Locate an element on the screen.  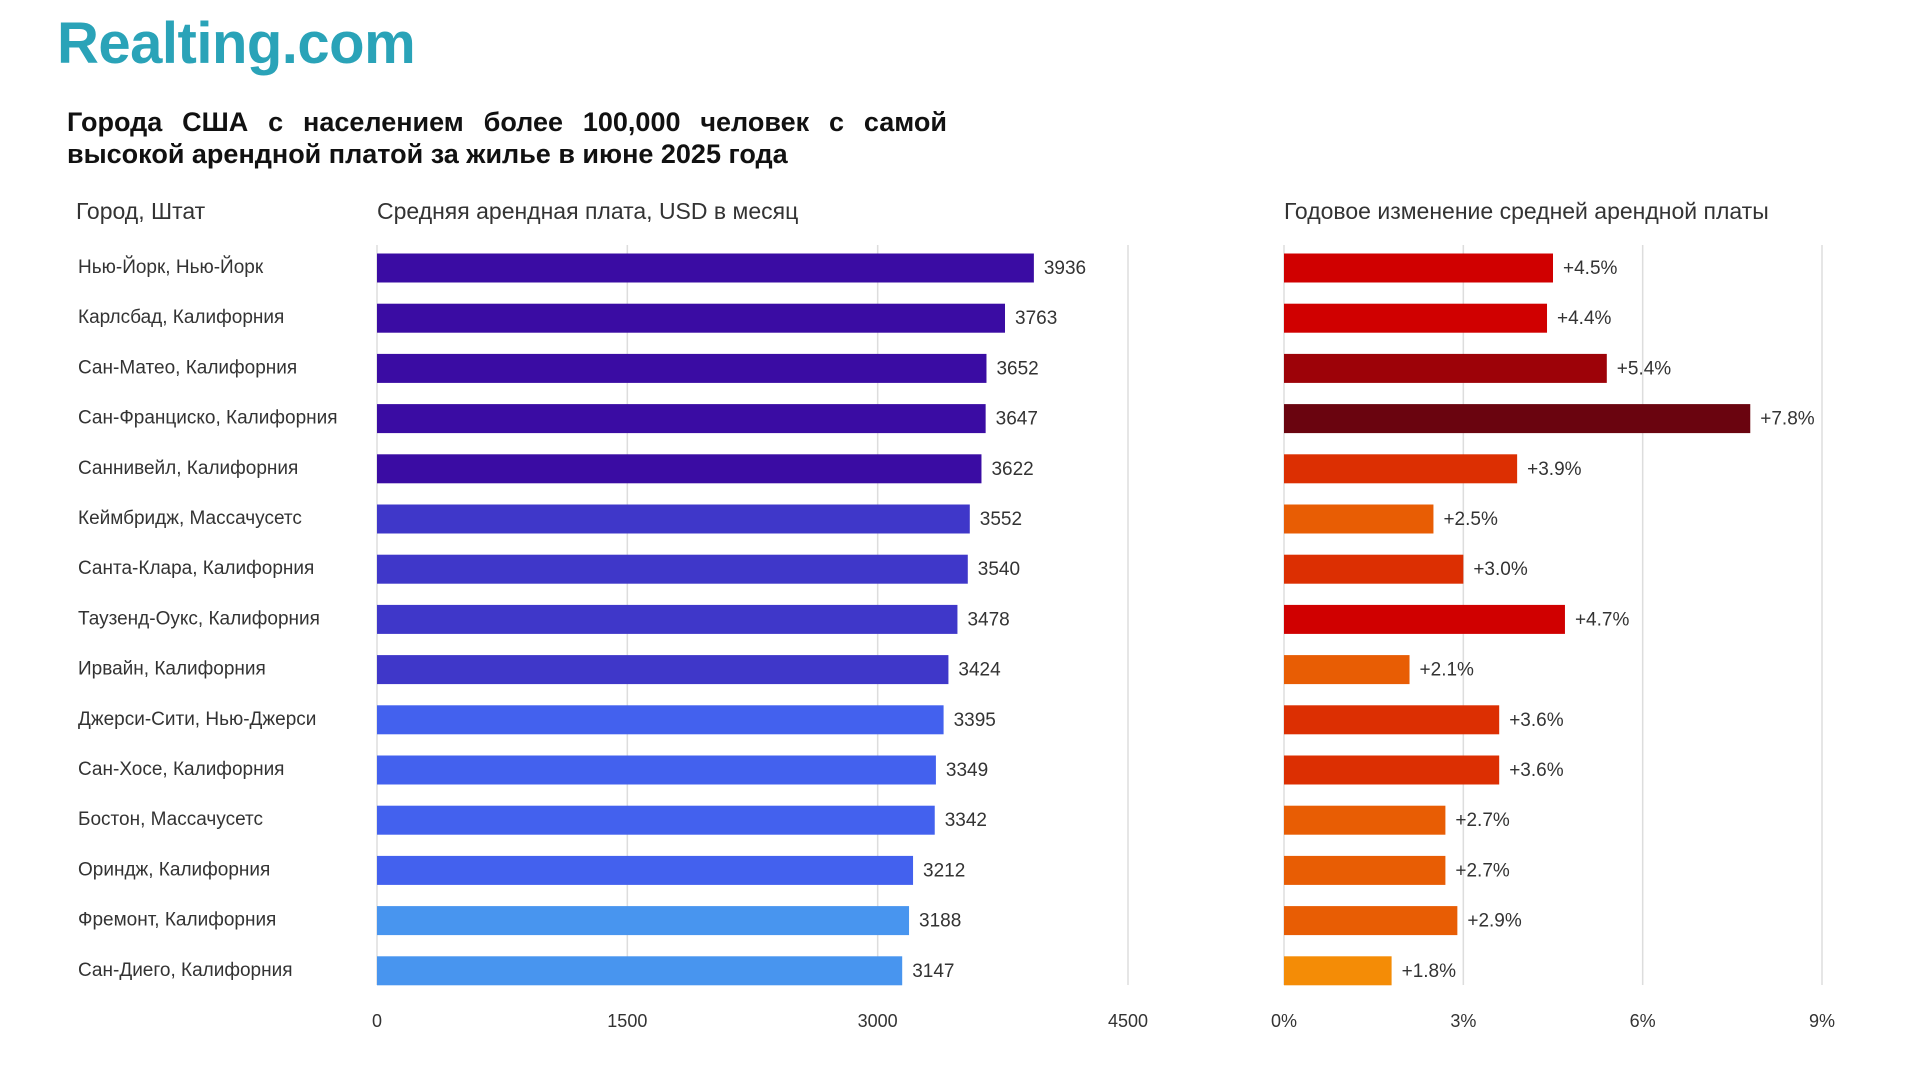
change-tick-label: 9% is located at coordinates (1822, 1021).